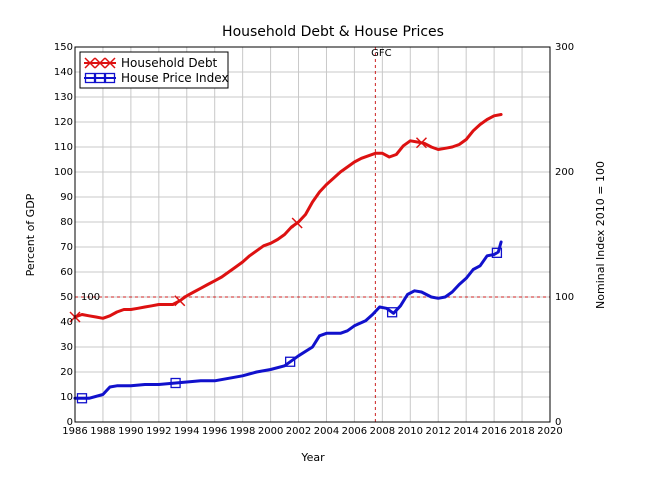 The image size is (650, 488). I want to click on x-tick-label: 1998, so click(242, 431).